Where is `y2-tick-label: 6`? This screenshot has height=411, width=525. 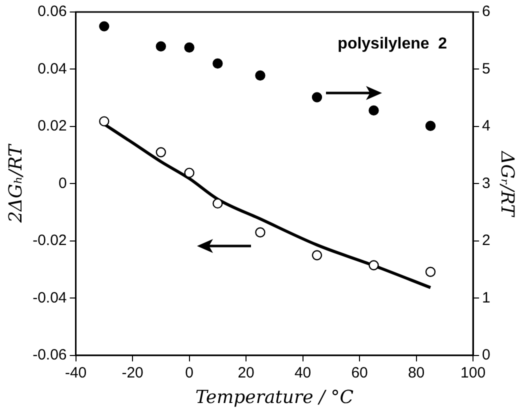
y2-tick-label: 6 is located at coordinates (486, 11).